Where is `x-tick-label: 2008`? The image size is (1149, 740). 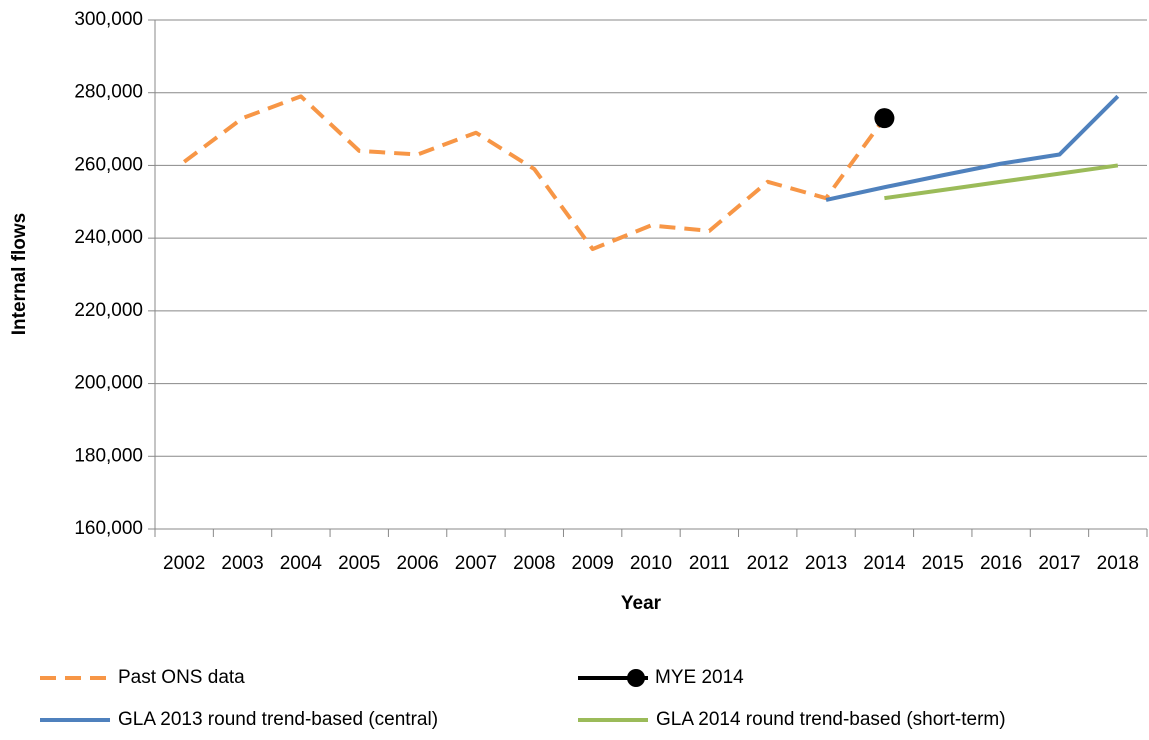 x-tick-label: 2008 is located at coordinates (534, 563).